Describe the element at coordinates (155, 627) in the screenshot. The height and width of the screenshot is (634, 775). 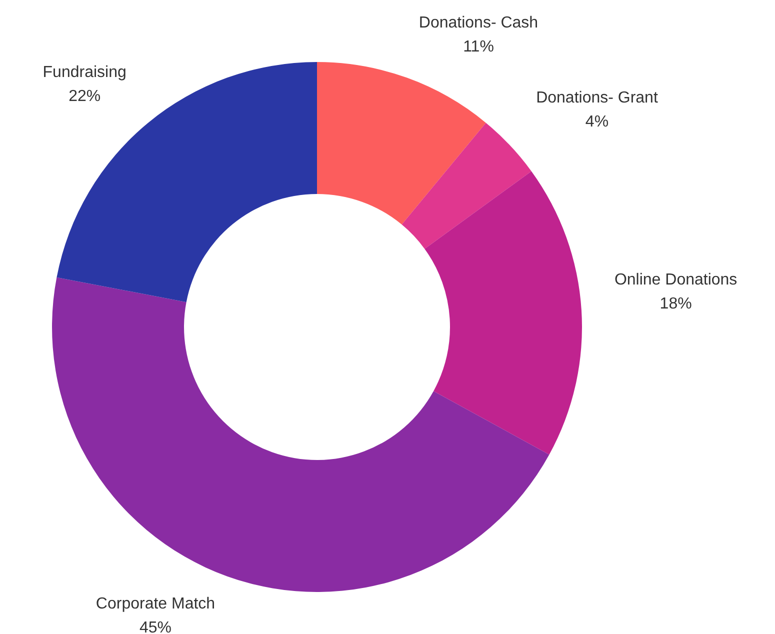
I see `data-label: 45%` at that location.